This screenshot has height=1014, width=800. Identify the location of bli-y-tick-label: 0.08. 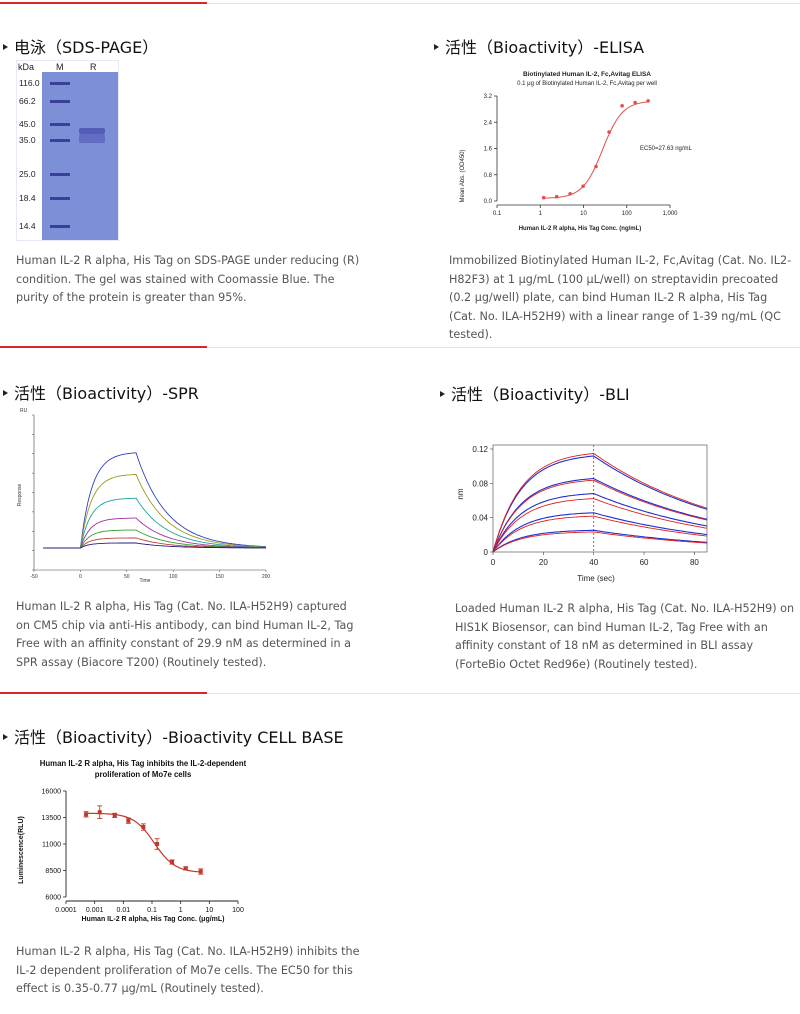
(480, 483).